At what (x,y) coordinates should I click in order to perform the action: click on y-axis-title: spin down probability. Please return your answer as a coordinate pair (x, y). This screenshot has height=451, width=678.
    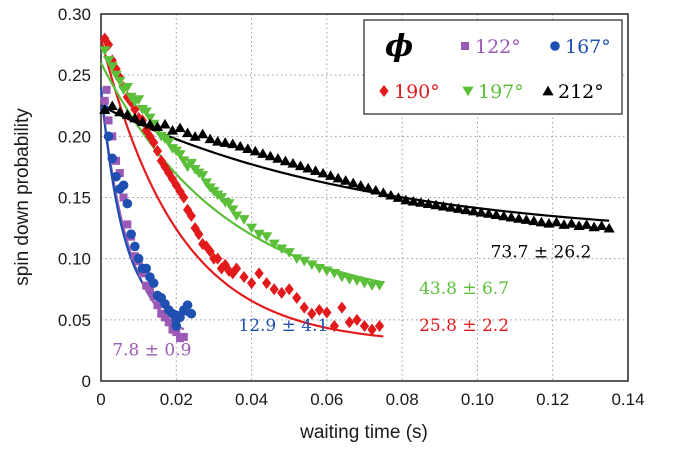
    Looking at the image, I should click on (22, 197).